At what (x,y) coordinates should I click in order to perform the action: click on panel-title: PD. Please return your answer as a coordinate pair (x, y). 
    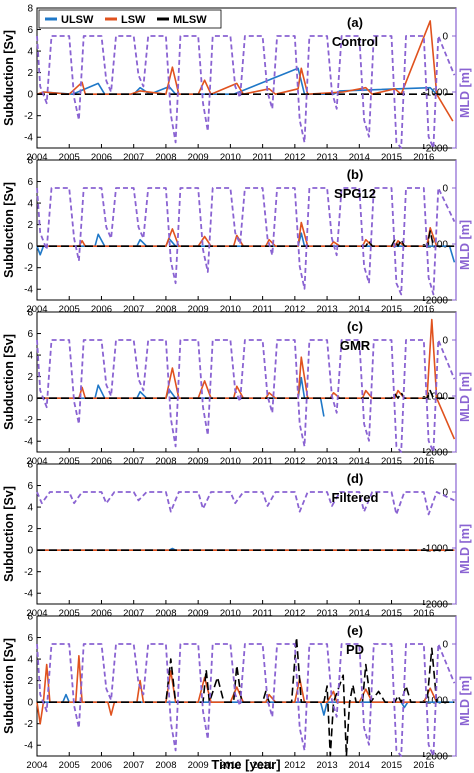
    Looking at the image, I should click on (355, 649).